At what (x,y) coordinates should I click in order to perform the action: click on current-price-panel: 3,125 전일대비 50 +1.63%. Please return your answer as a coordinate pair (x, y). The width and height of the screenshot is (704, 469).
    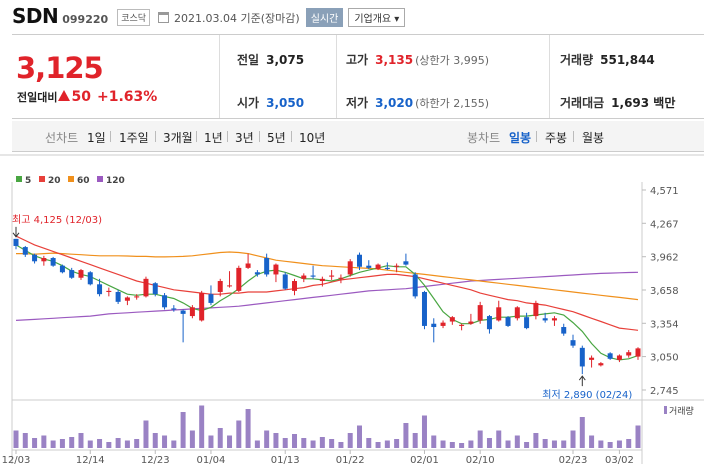
    Looking at the image, I should click on (116, 76).